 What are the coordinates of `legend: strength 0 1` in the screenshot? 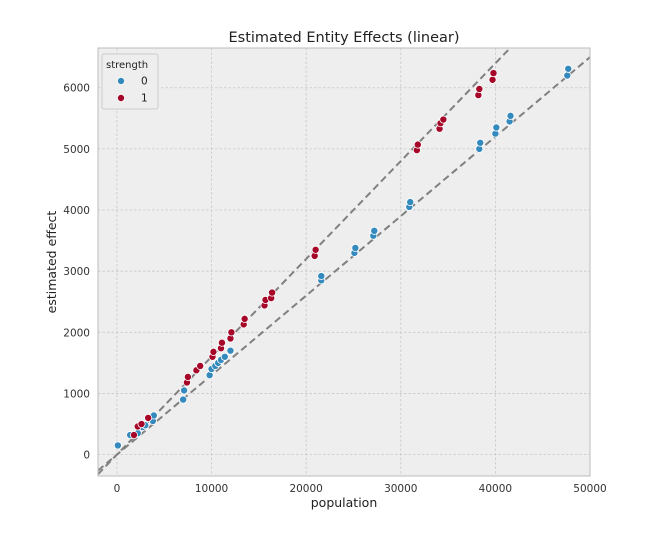 It's located at (130, 81).